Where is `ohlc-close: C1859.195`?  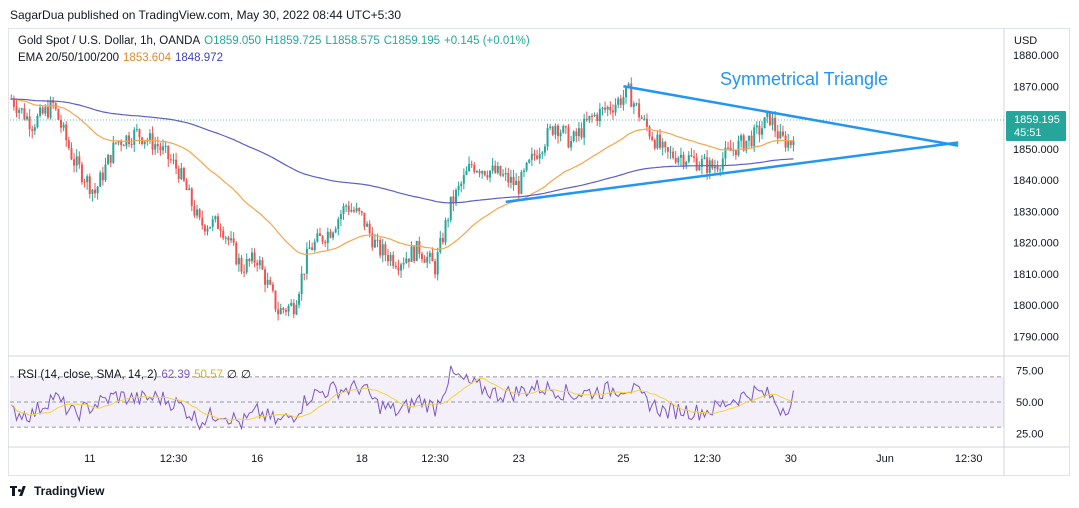 ohlc-close: C1859.195 is located at coordinates (412, 41).